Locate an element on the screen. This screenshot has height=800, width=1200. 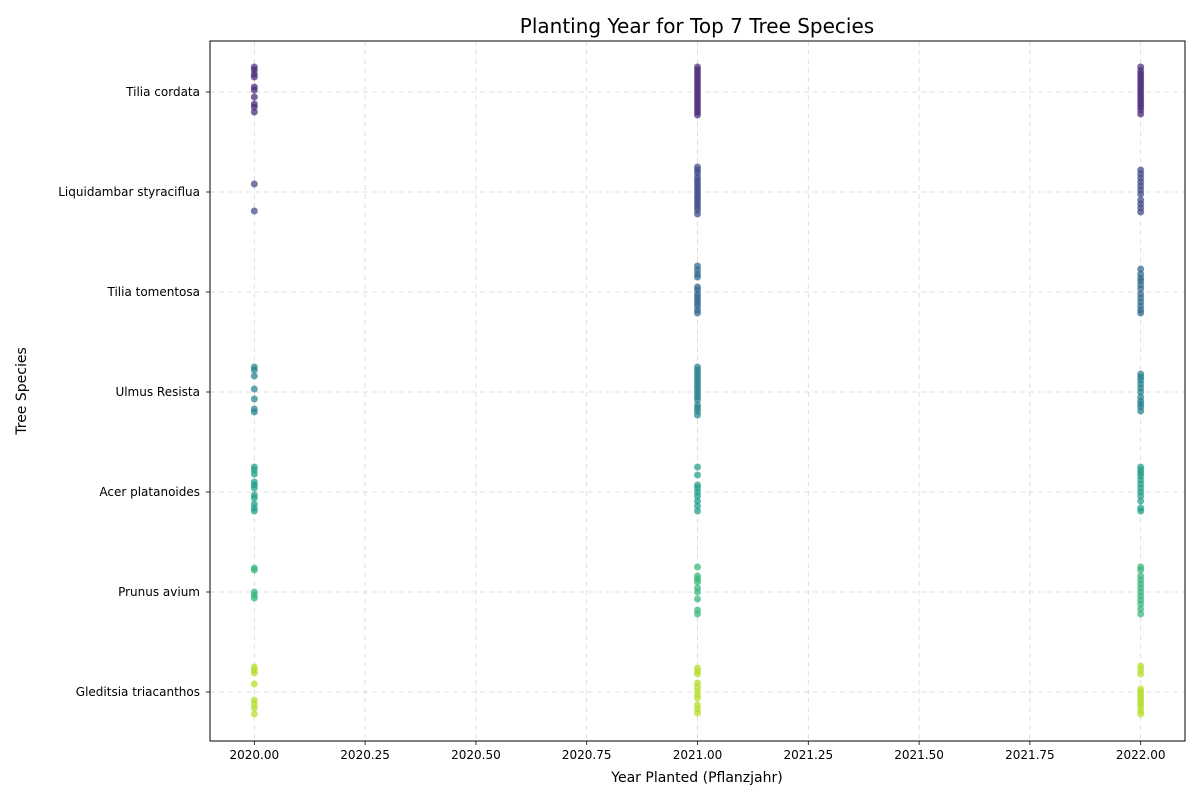
chart-title: Planting Year for Top 7 Tree Species is located at coordinates (697, 26).